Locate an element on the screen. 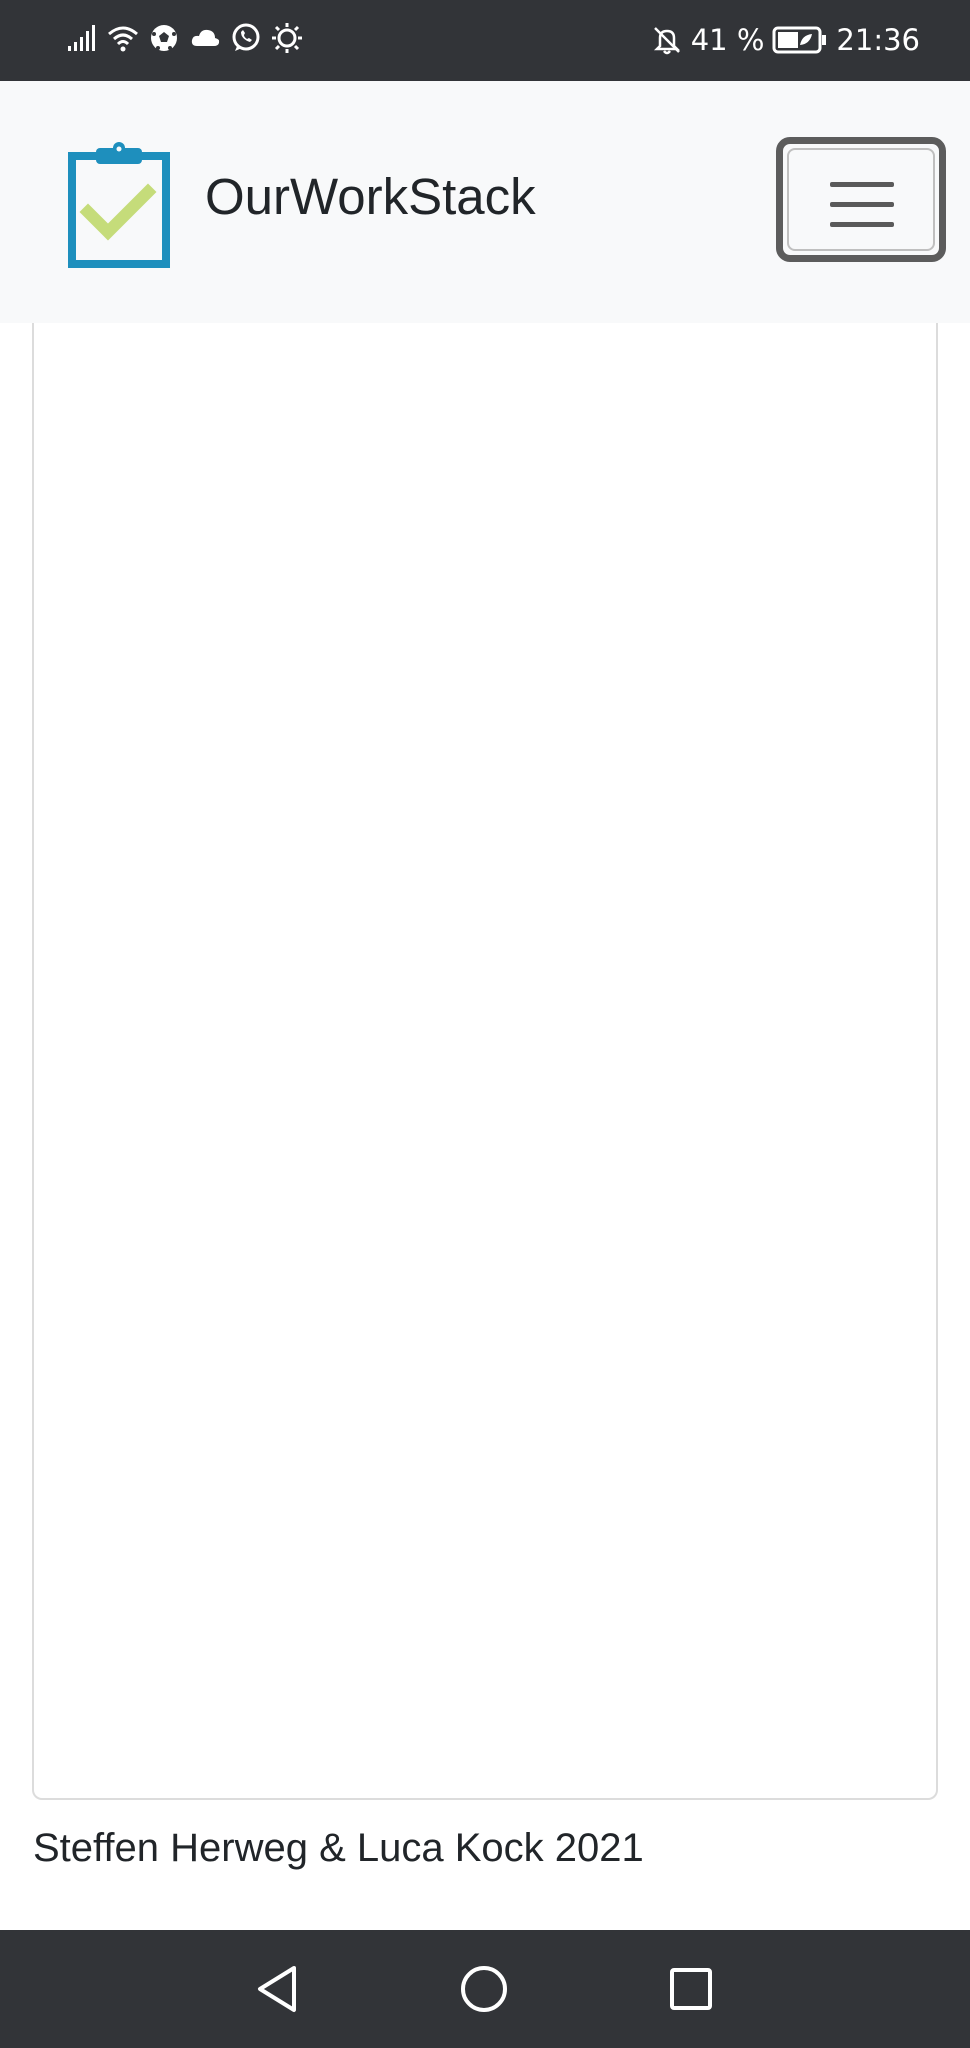 The height and width of the screenshot is (2048, 970). navbar-toggler-button is located at coordinates (861, 199).